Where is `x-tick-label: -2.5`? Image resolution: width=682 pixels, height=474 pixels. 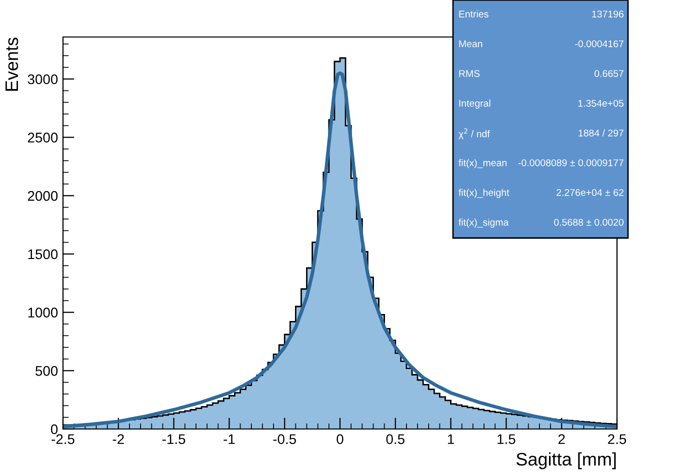 x-tick-label: -2.5 is located at coordinates (63, 439).